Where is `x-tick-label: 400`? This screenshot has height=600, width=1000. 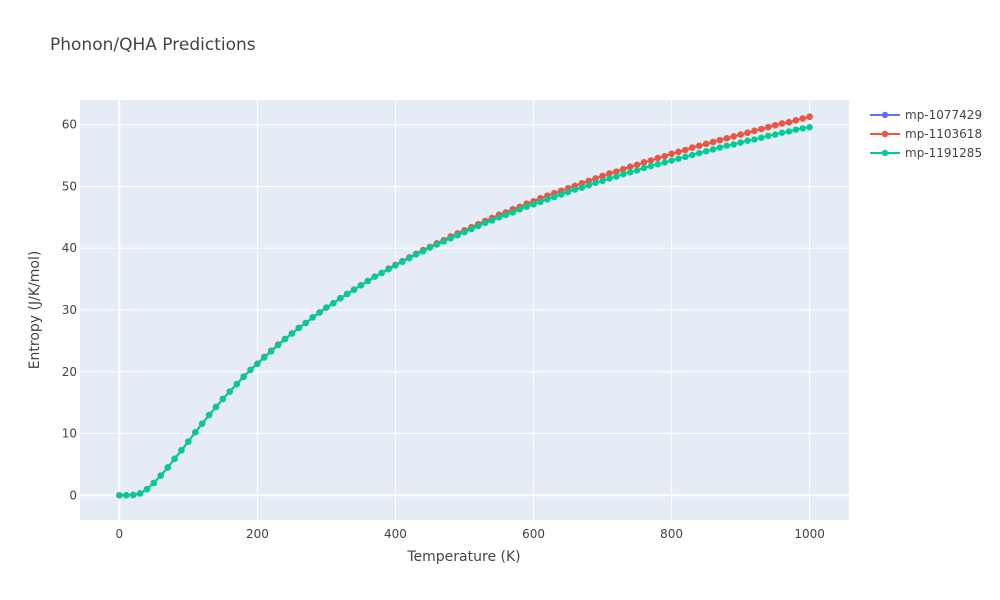
x-tick-label: 400 is located at coordinates (395, 534).